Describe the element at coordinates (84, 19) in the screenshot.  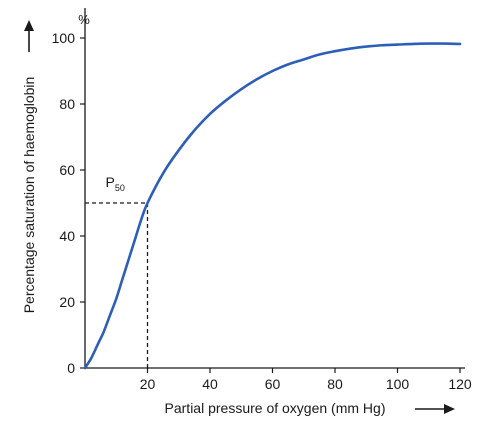
I see `y-unit-label: %` at that location.